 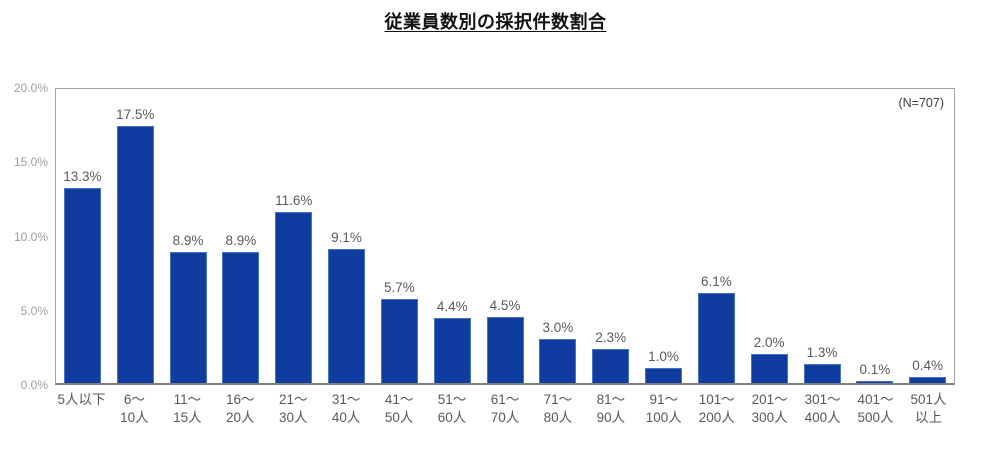 What do you see at coordinates (928, 366) in the screenshot?
I see `bar-value-label: 0.4%` at bounding box center [928, 366].